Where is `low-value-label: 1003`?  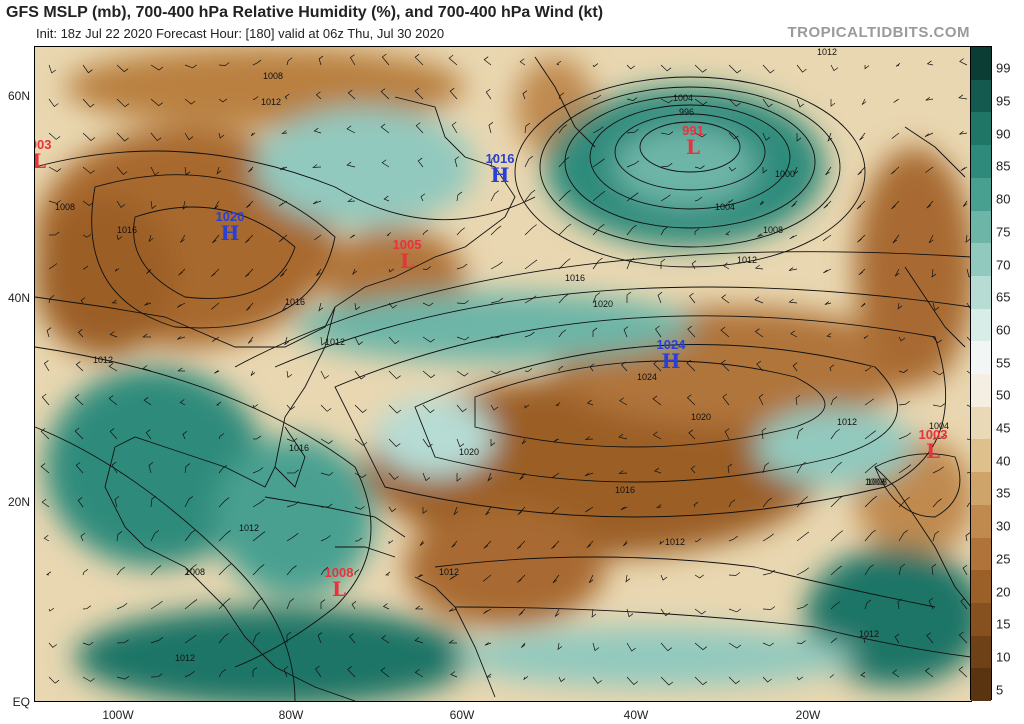
low-value-label: 1003 is located at coordinates (43, 144).